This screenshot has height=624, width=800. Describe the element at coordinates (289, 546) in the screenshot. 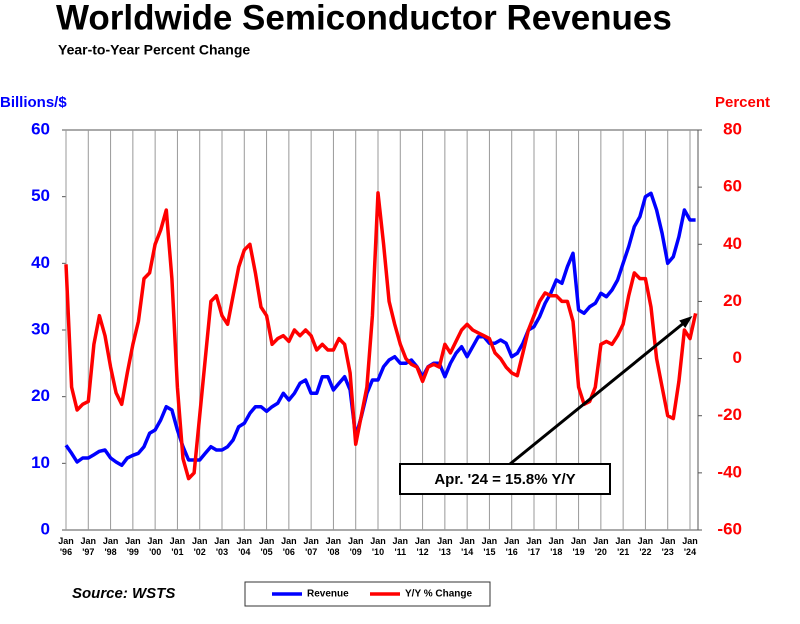

I see `x-tick-label: Jan '06` at that location.